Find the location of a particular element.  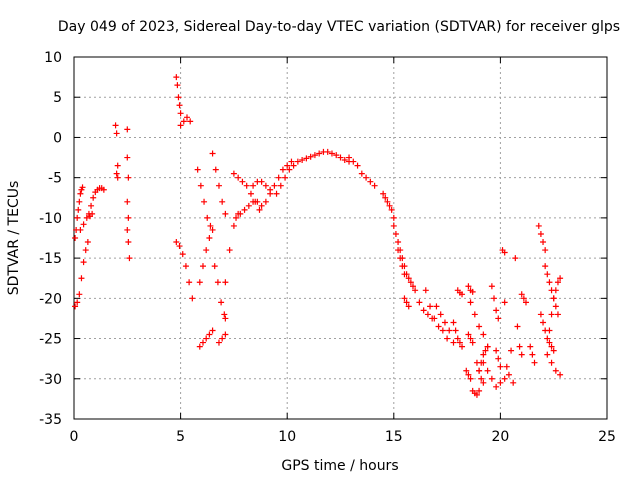

x-tick-label: 0 is located at coordinates (74, 437).